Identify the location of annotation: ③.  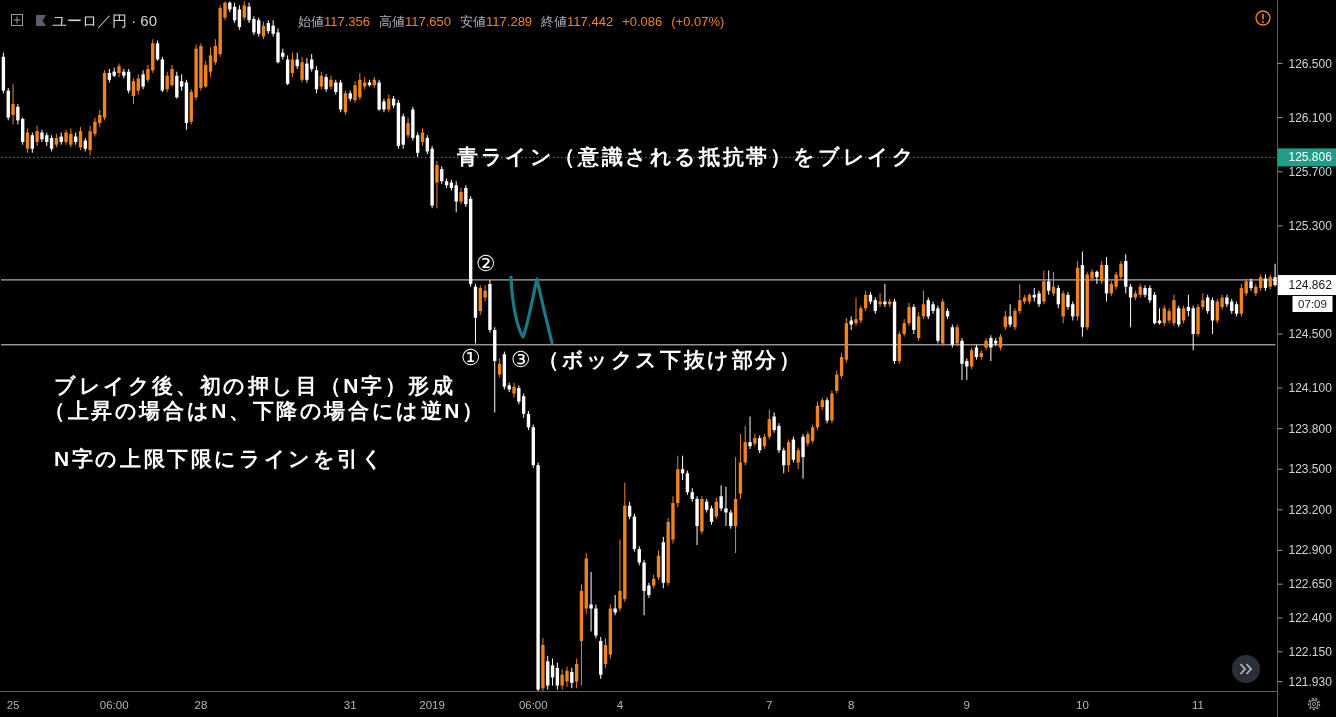
(520, 359).